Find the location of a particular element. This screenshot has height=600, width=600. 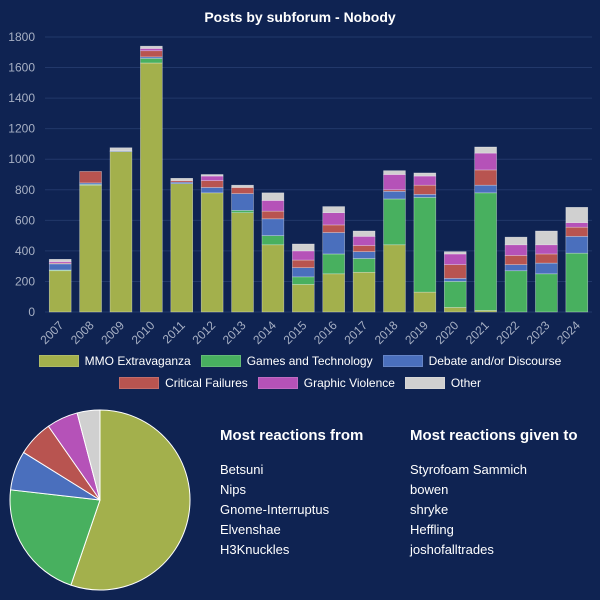

legend-label: Other is located at coordinates (465, 383).